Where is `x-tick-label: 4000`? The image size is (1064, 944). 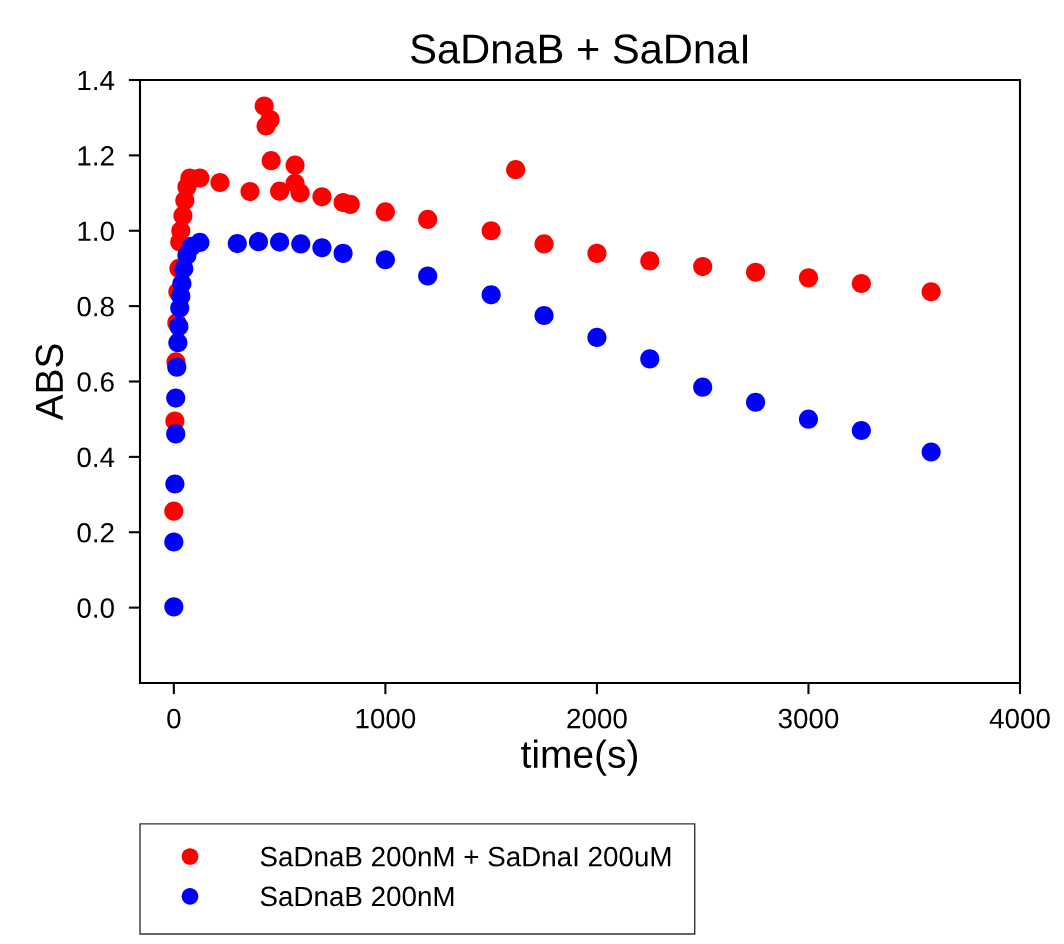
x-tick-label: 4000 is located at coordinates (1019, 718).